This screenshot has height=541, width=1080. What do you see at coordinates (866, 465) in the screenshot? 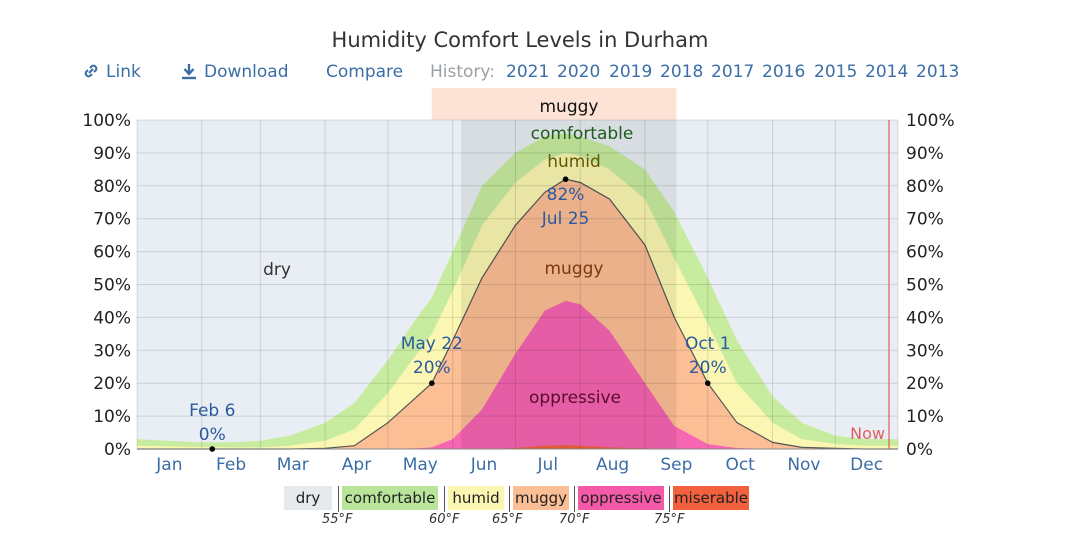
I see `x-tick-label: Dec` at bounding box center [866, 465].